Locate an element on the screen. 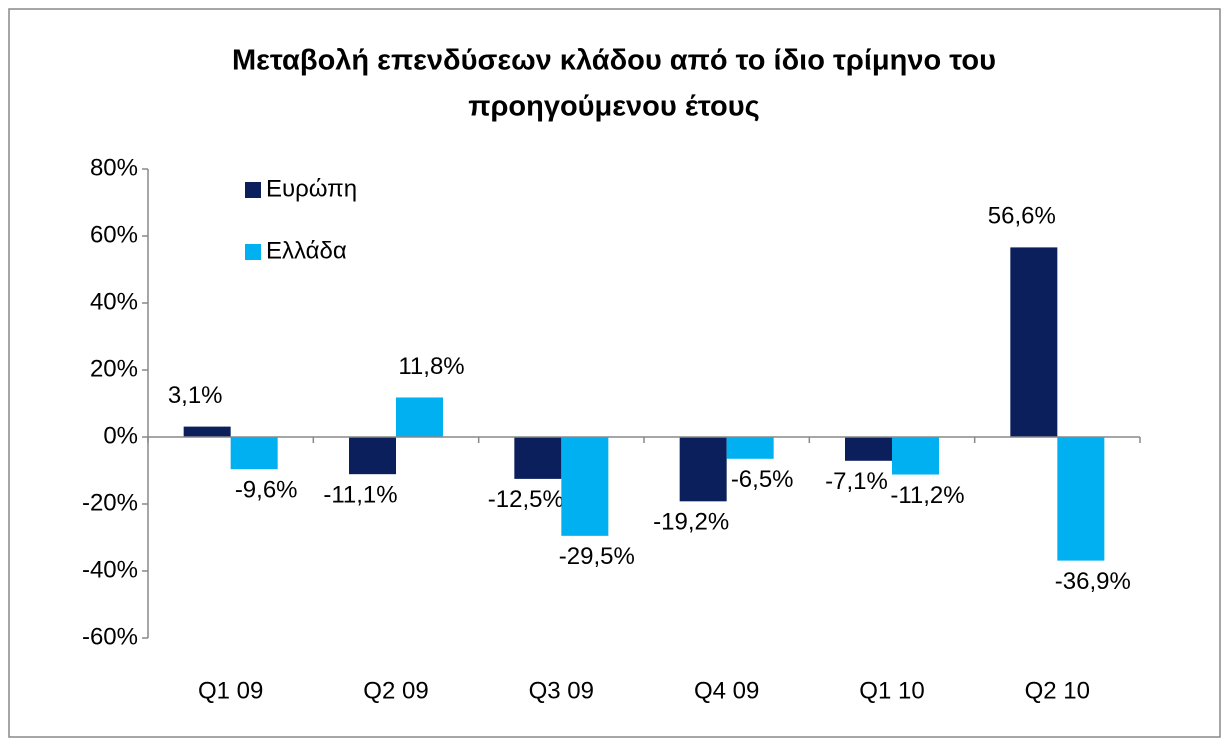 This screenshot has height=746, width=1229. y-tick-label: -40% is located at coordinates (110, 569).